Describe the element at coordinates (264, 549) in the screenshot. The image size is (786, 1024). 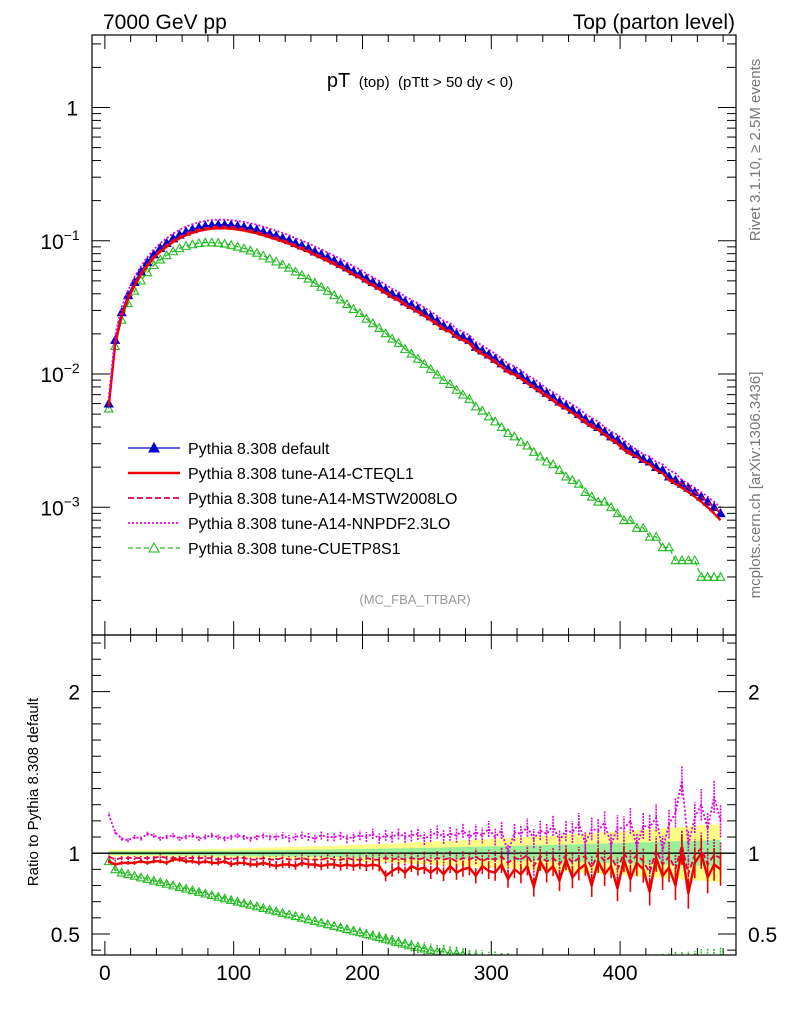
I see `legend-item-cuetp8s1: Pythia 8.308 tune-CUETP8S1` at that location.